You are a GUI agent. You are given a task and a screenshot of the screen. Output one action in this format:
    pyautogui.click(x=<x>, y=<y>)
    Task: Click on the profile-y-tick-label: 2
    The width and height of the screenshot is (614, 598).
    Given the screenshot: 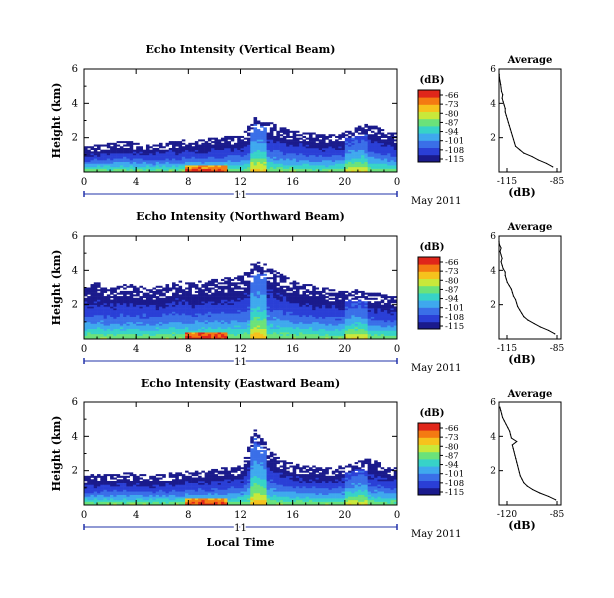 What is the action you would take?
    pyautogui.click(x=493, y=139)
    